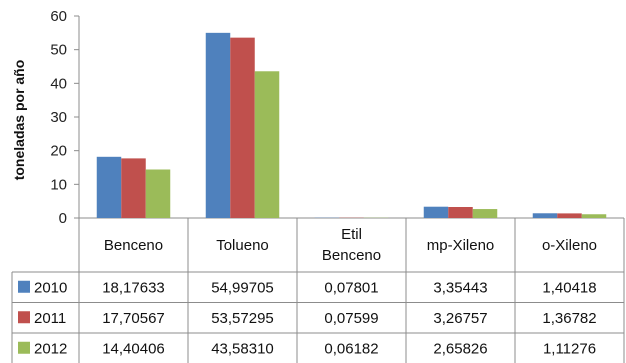 This screenshot has height=363, width=626. What do you see at coordinates (63, 218) in the screenshot?
I see `y-tick-label: 0` at bounding box center [63, 218].